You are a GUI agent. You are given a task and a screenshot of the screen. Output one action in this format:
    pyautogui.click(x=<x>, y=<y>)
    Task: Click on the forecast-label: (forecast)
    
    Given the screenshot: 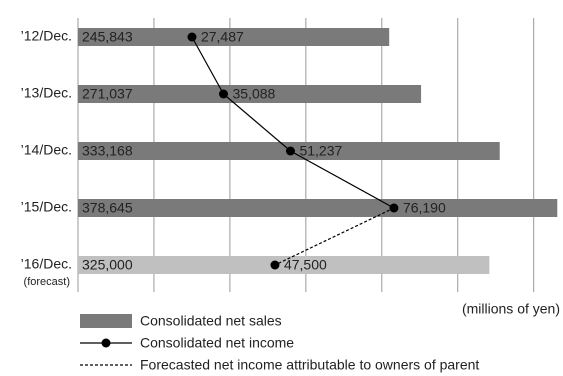 What is the action you would take?
    pyautogui.click(x=47, y=282)
    